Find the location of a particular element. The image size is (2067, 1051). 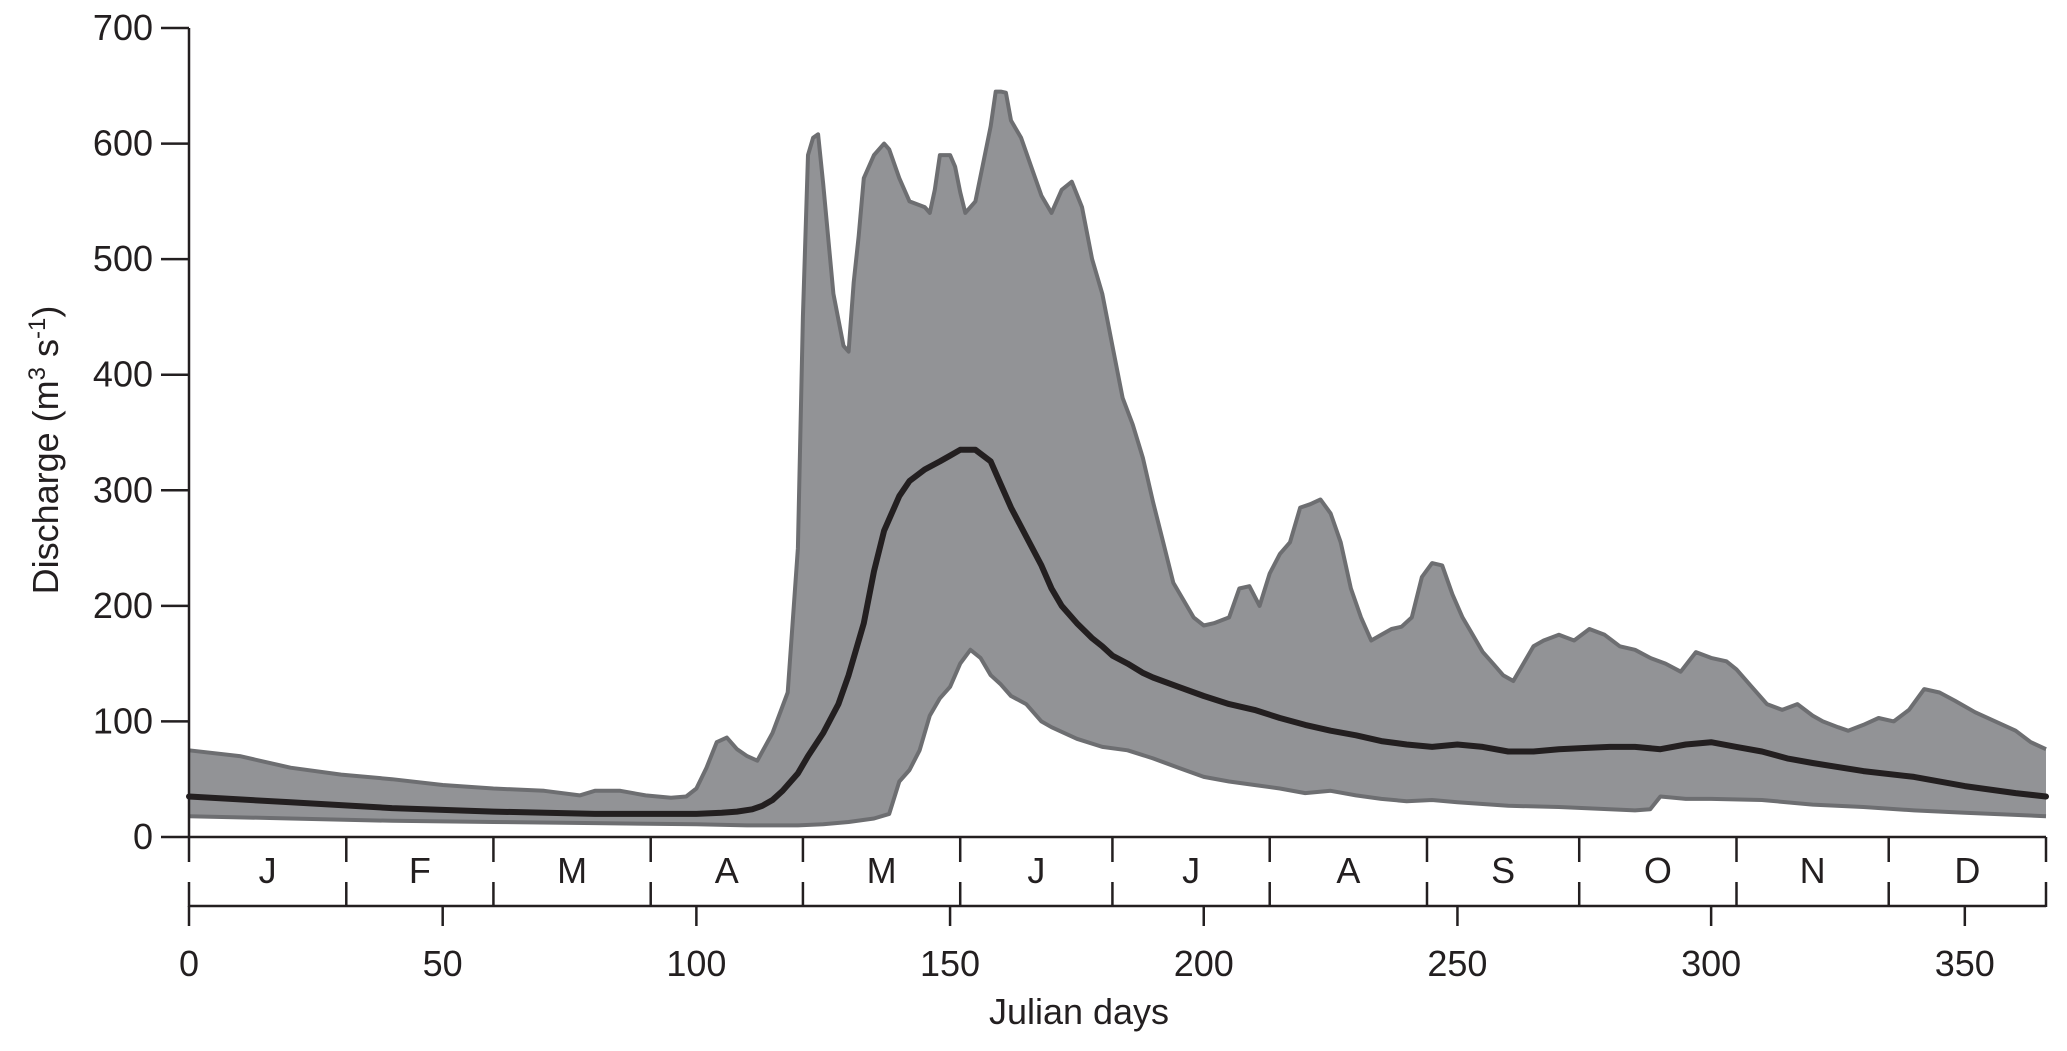

y-tick-label: 300 is located at coordinates (123, 489).